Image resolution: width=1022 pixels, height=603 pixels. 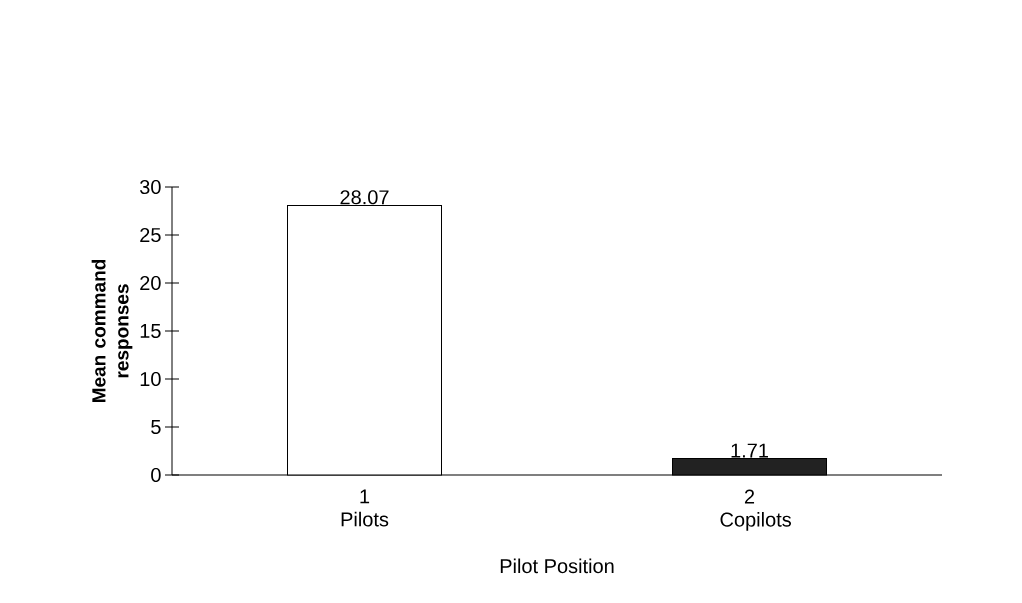 What do you see at coordinates (364, 197) in the screenshot?
I see `data-label: 28.07` at bounding box center [364, 197].